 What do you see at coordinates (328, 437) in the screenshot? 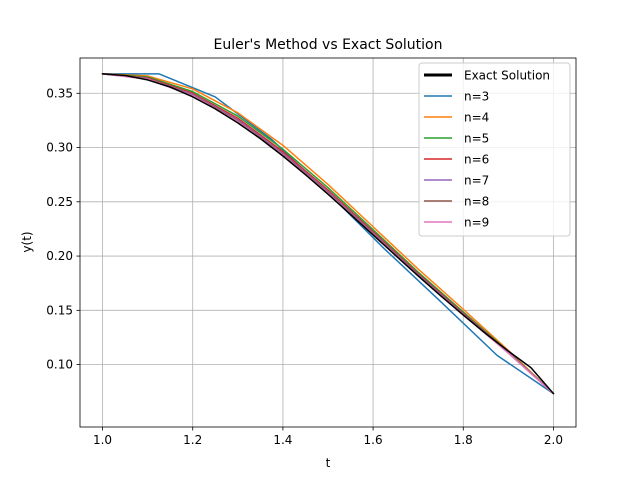
I see `x-axis: 1.0 1.2 1.4 1.6 1.8 2.0` at bounding box center [328, 437].